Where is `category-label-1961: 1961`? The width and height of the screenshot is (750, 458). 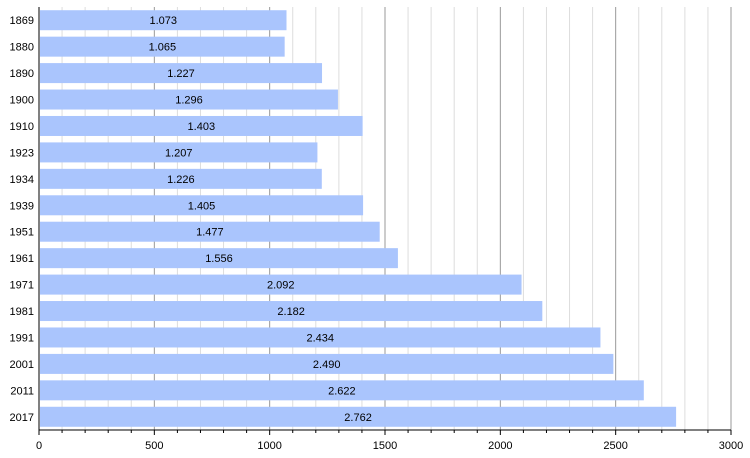
category-label-1961: 1961 is located at coordinates (22, 259).